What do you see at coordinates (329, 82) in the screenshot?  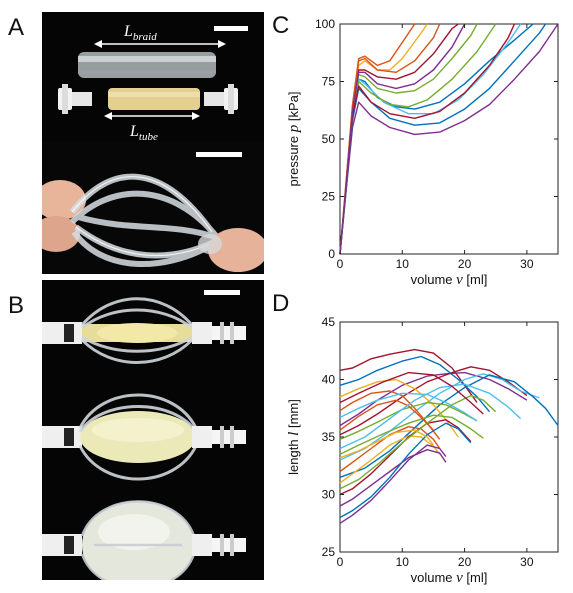 I see `y-tick-label: 75` at bounding box center [329, 82].